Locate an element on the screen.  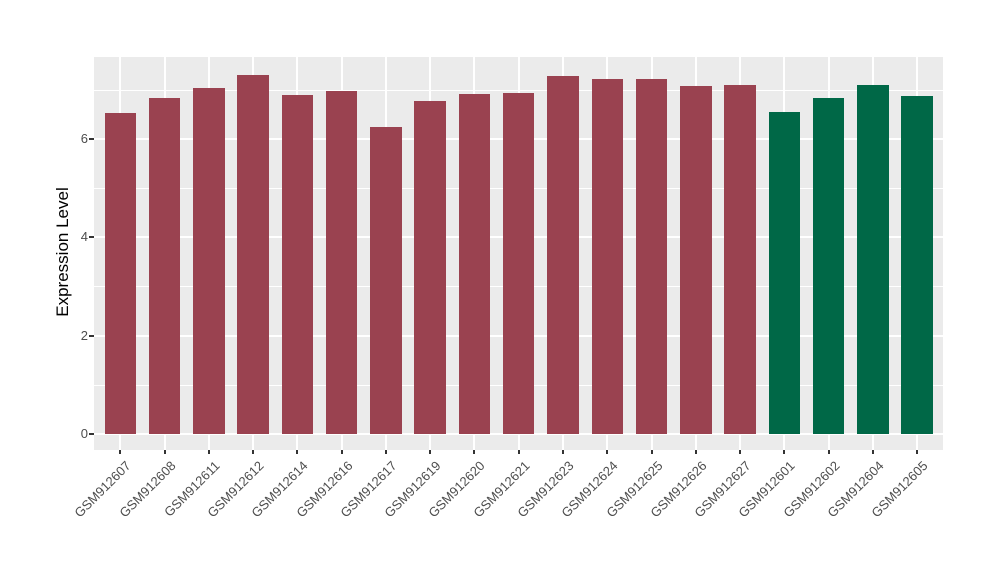
y-tick-label: 0 is located at coordinates (84, 433).